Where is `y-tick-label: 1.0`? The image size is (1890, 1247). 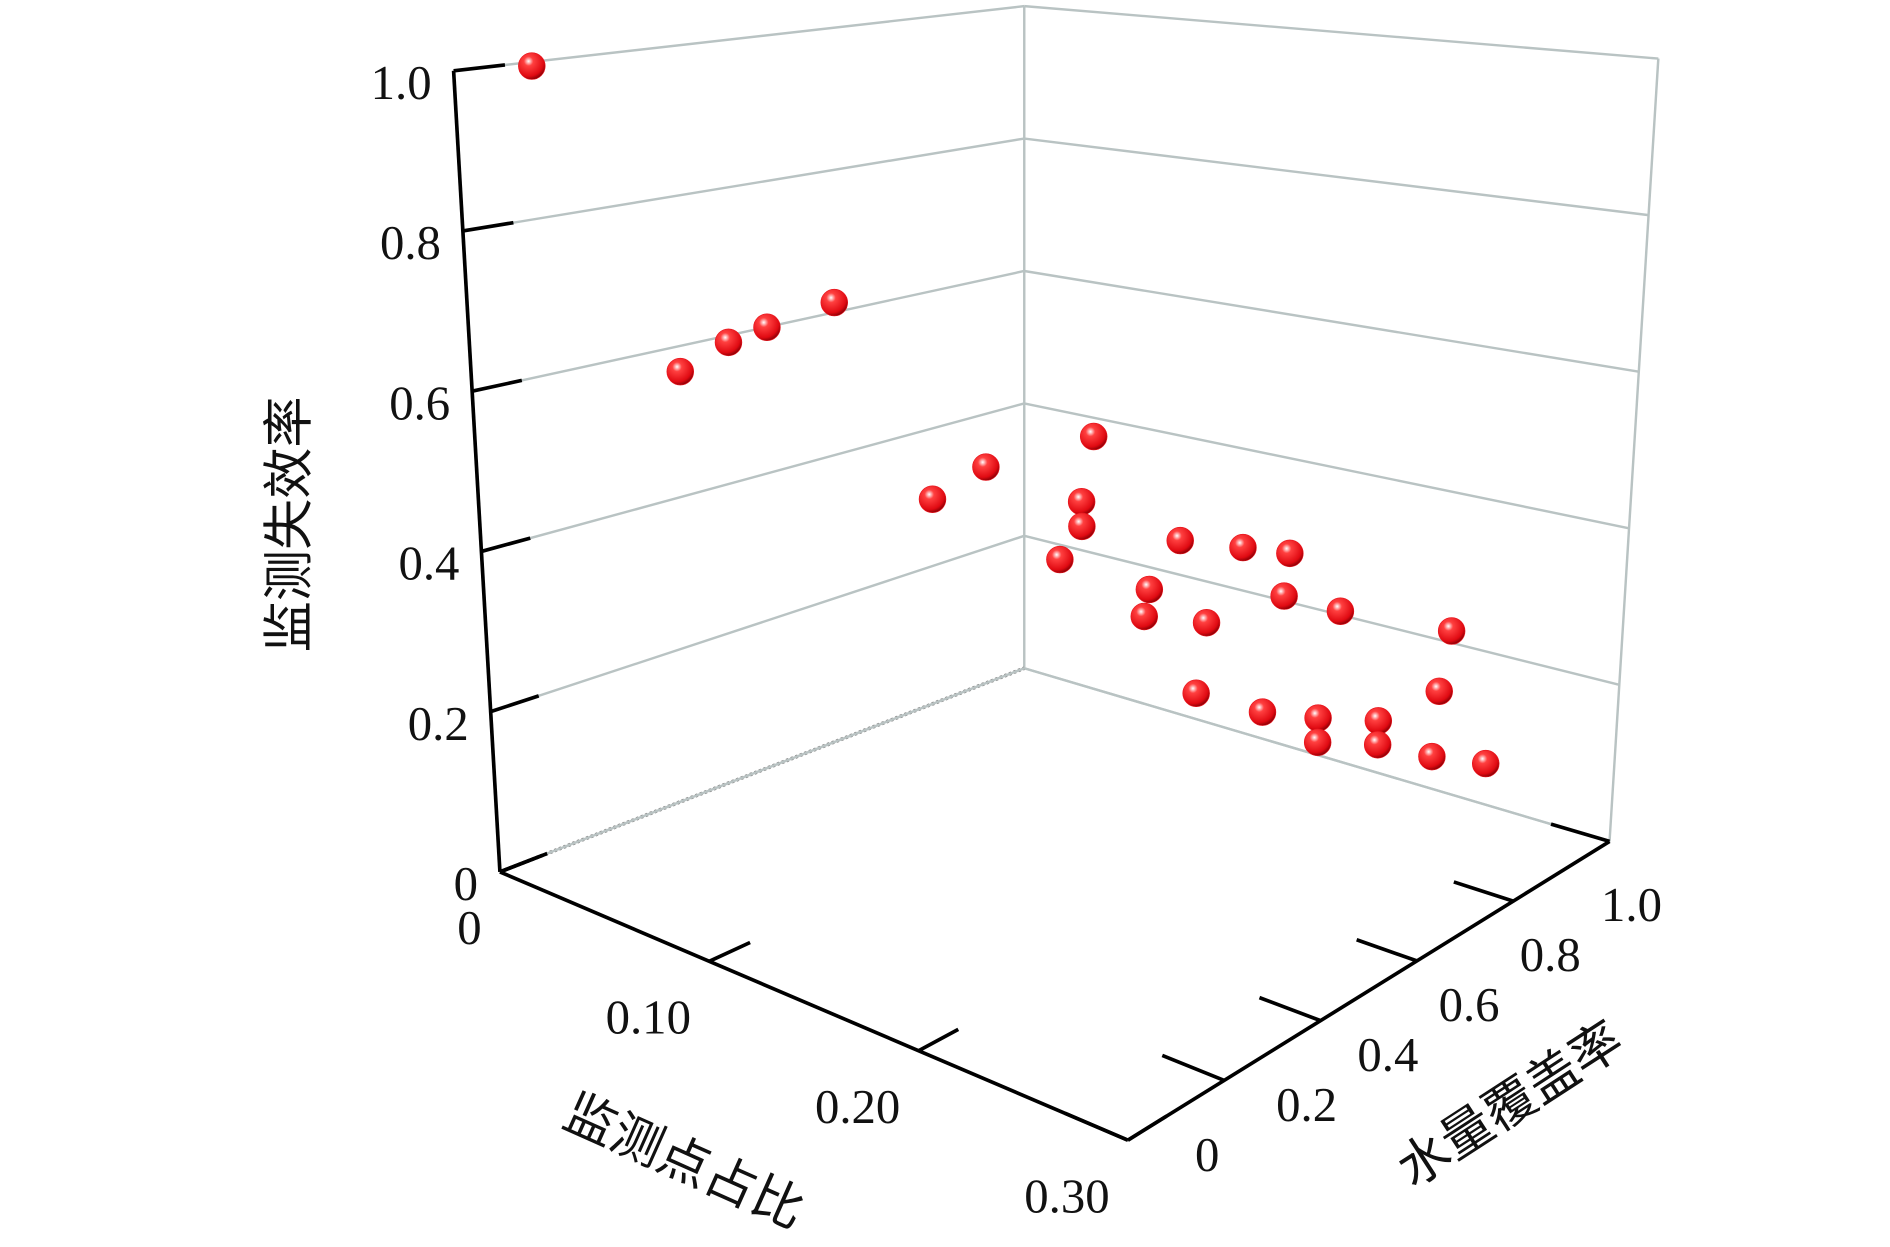
y-tick-label: 1.0 is located at coordinates (1631, 905).